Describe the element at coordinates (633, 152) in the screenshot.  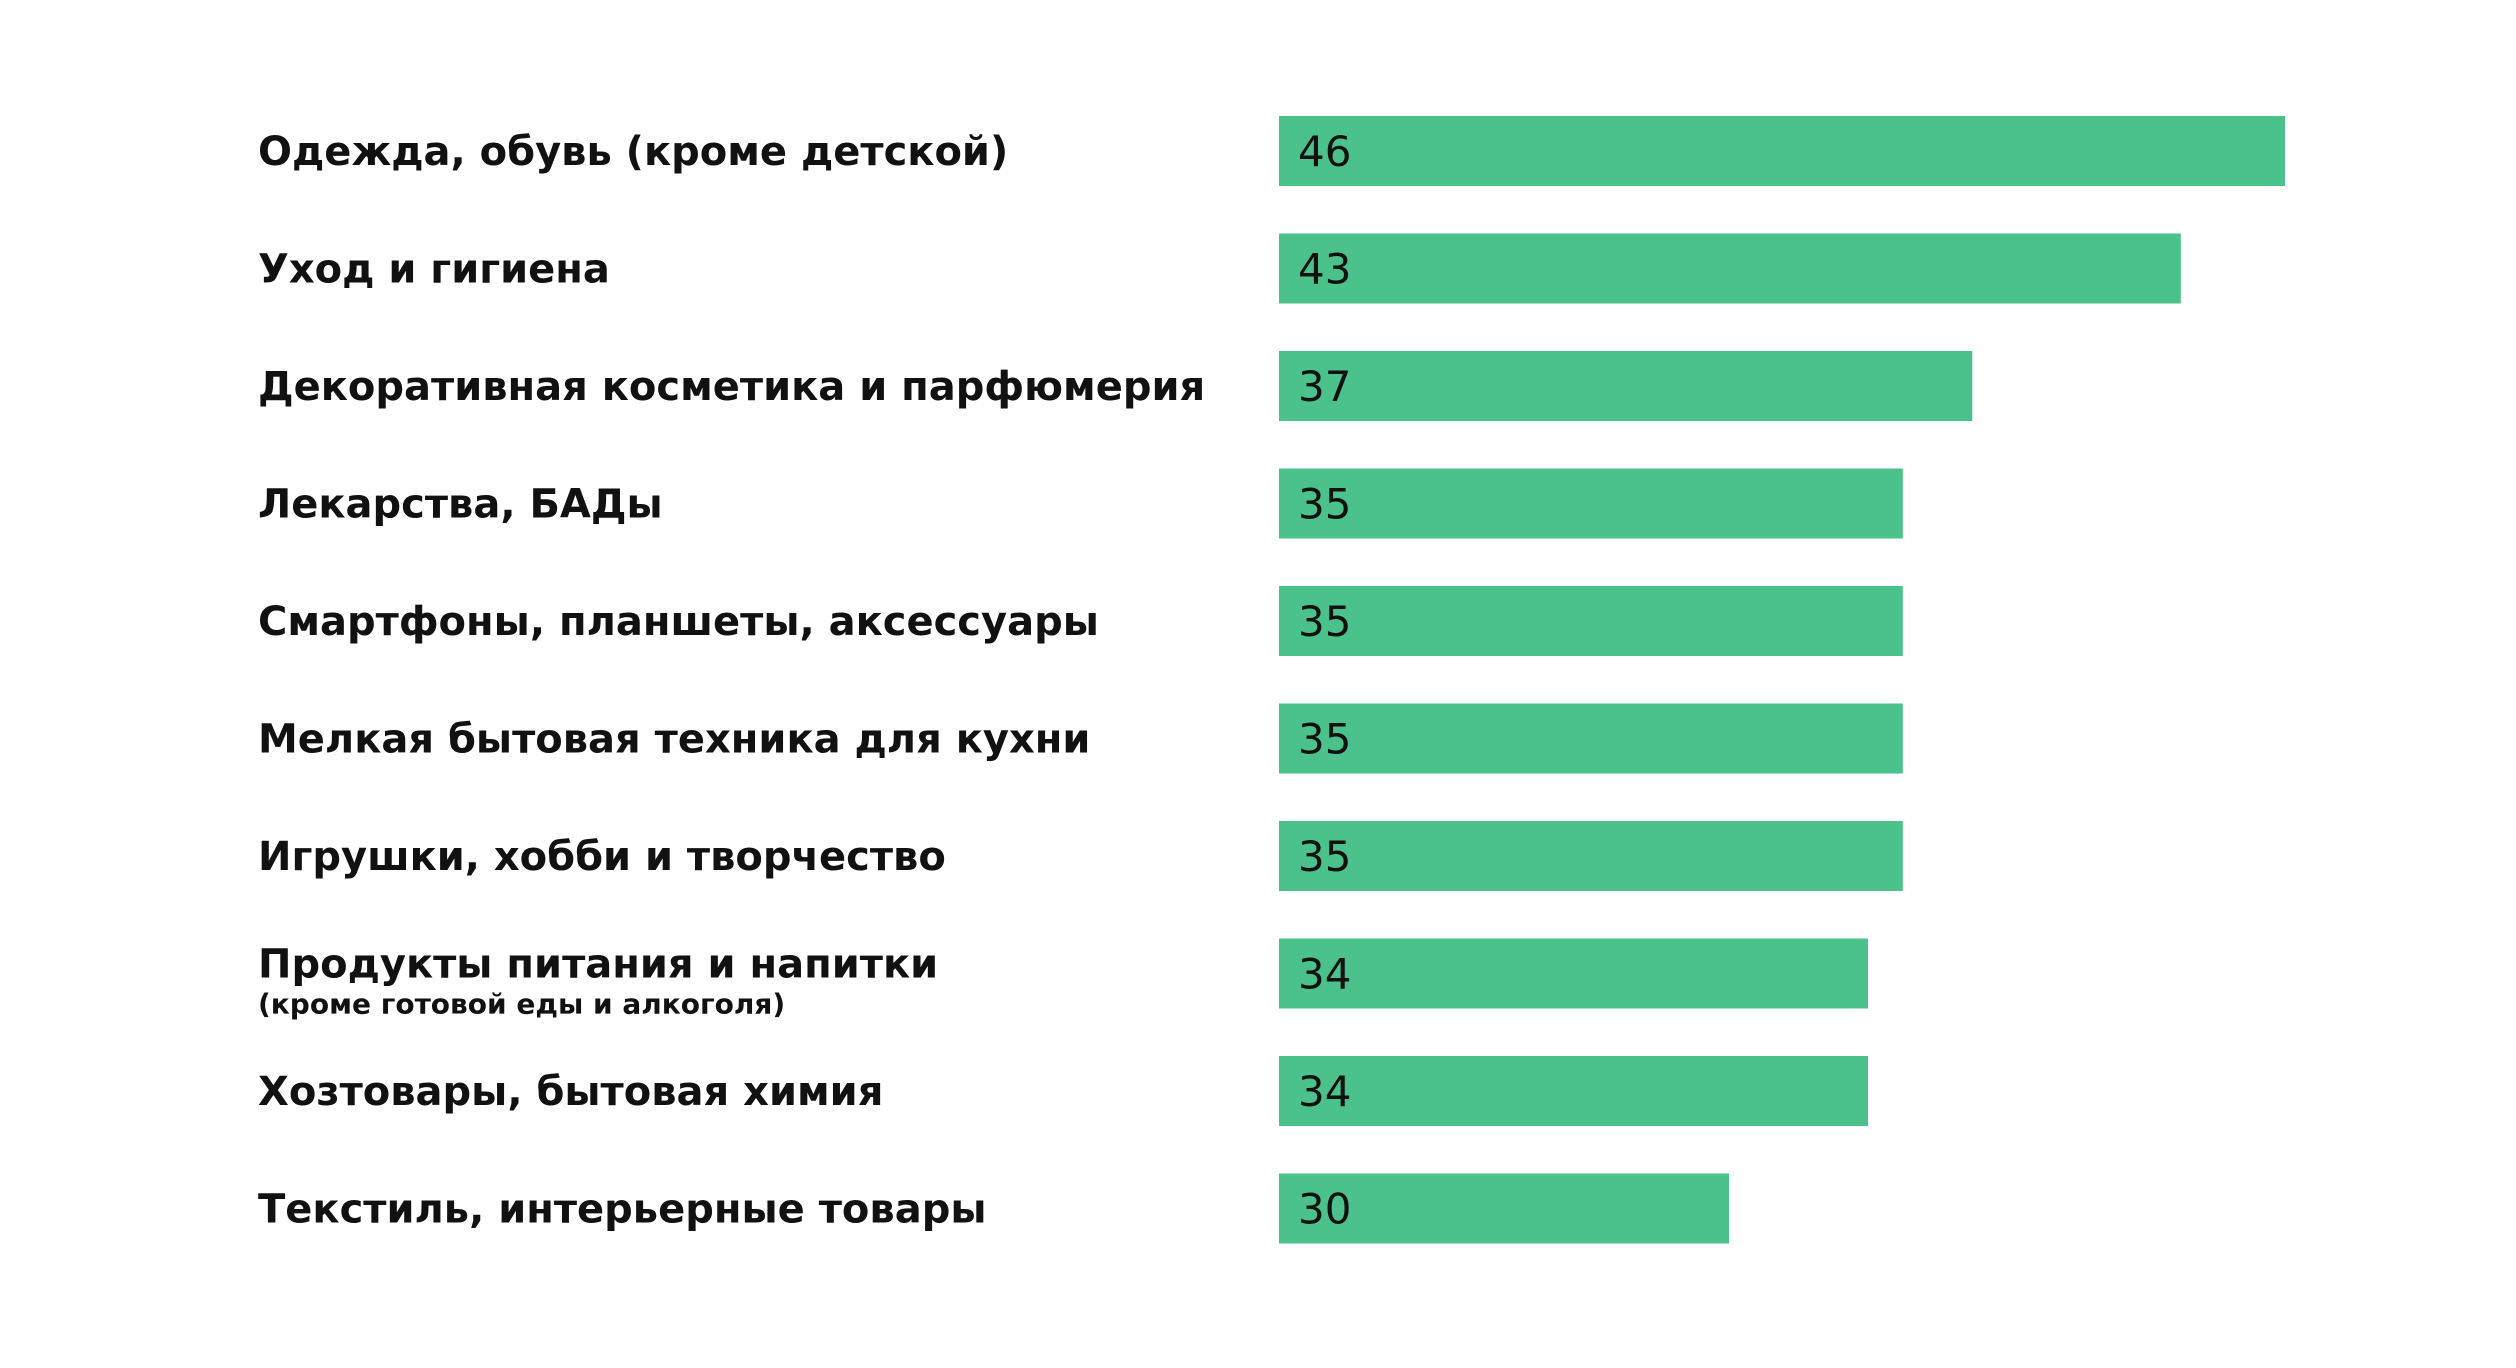
I see `category-label: Одежда, обувь (кроме детской)` at that location.